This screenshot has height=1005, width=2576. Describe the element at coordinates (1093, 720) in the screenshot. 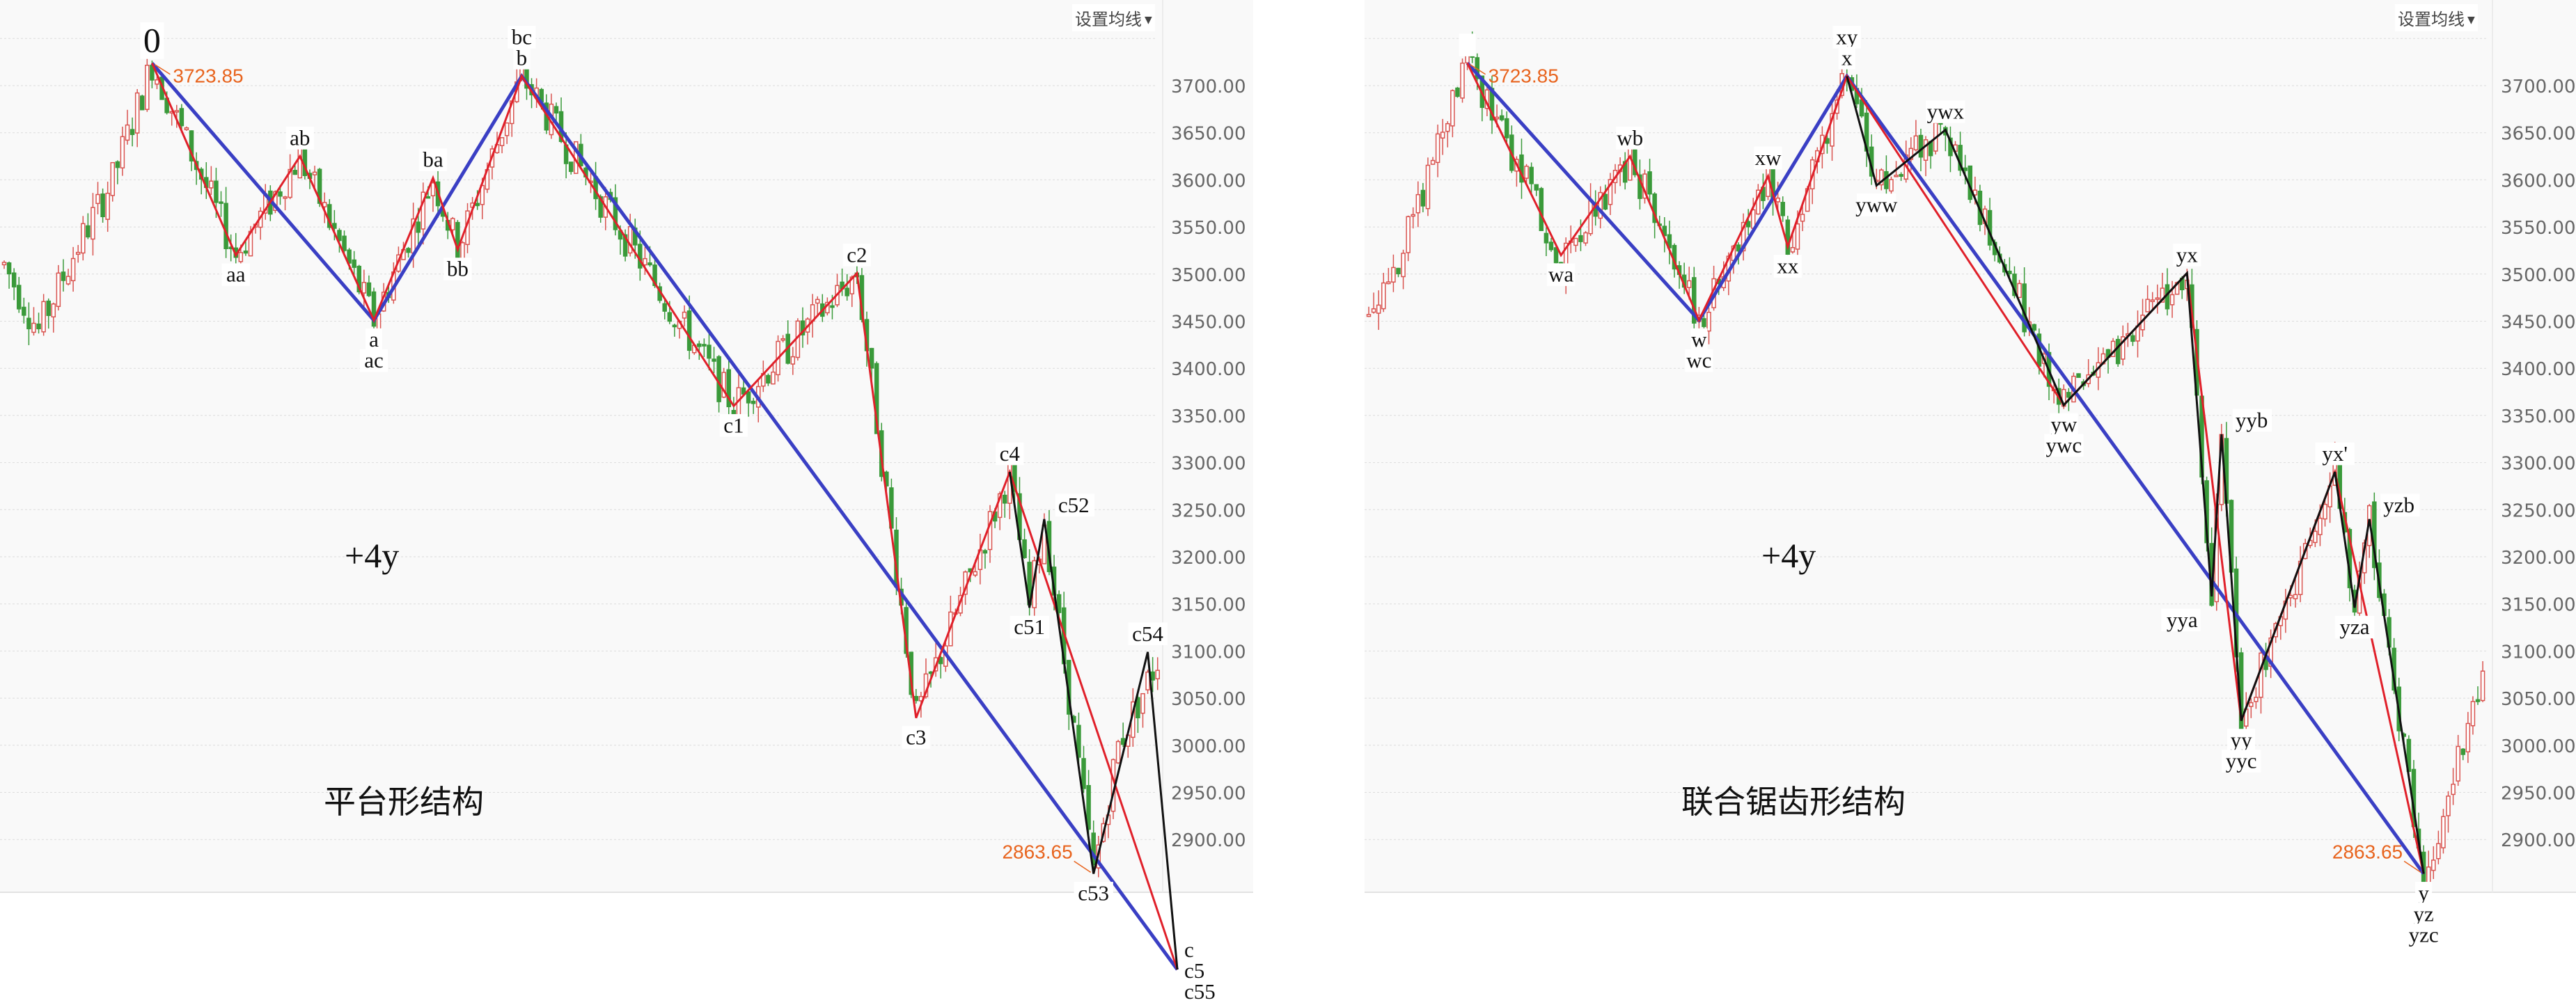

I see `wave-line-black` at that location.